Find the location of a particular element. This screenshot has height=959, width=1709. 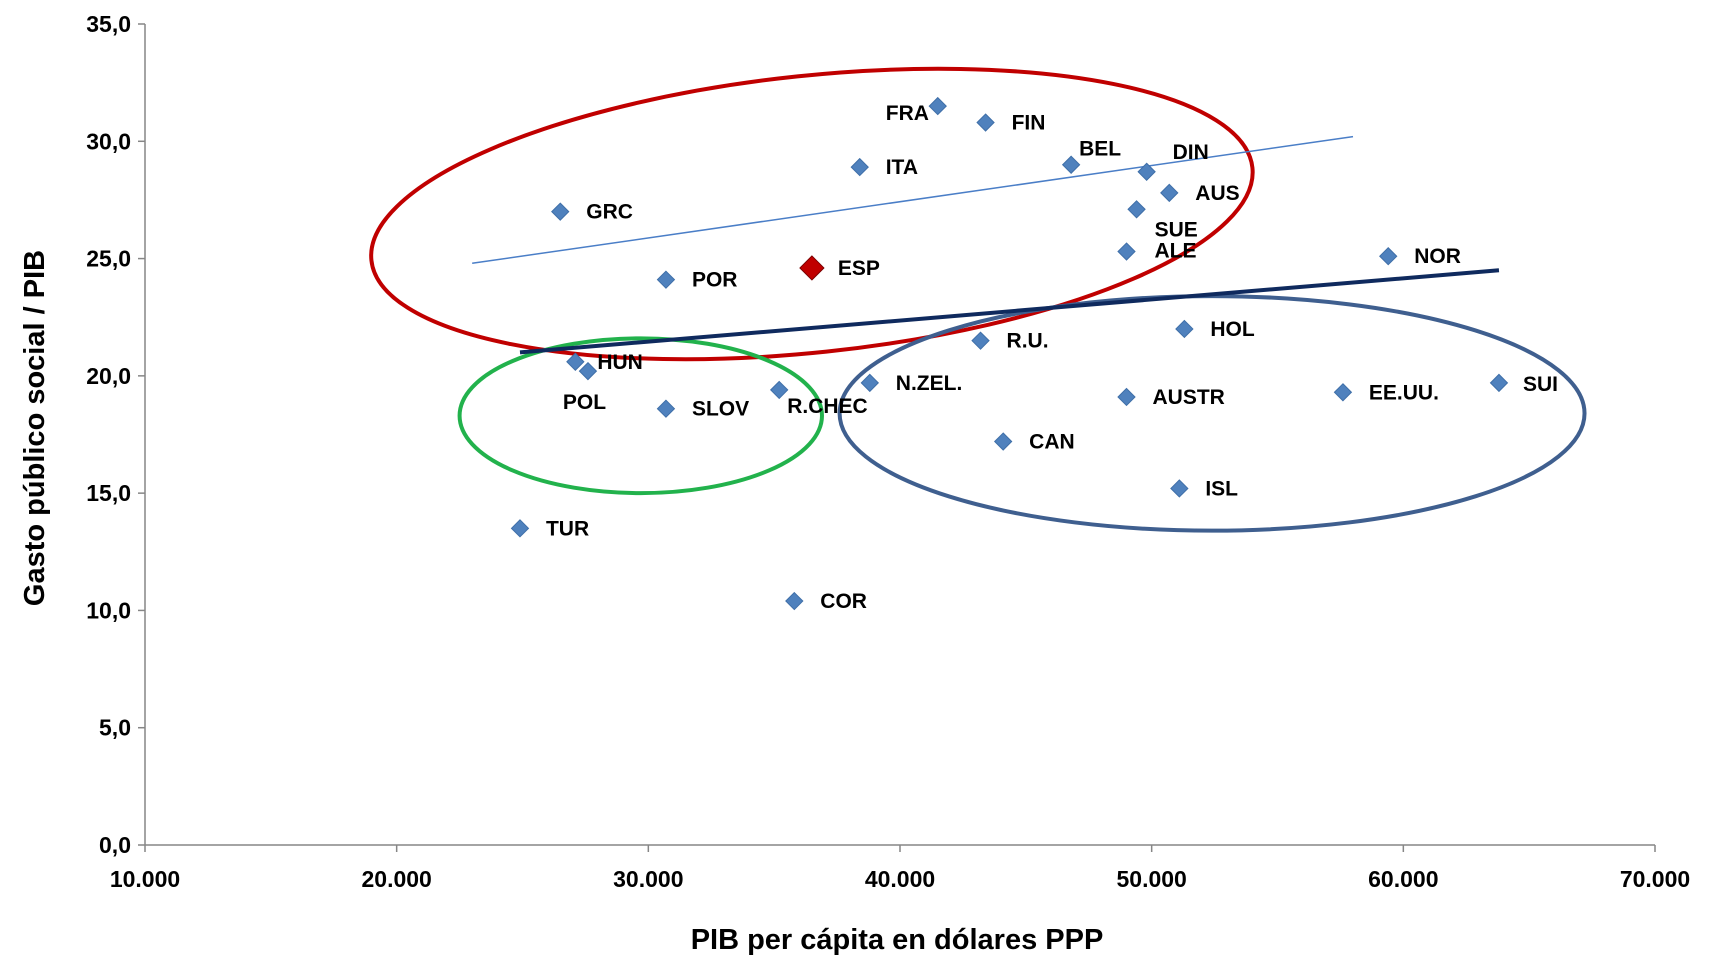

point-label: DIN is located at coordinates (1191, 152).